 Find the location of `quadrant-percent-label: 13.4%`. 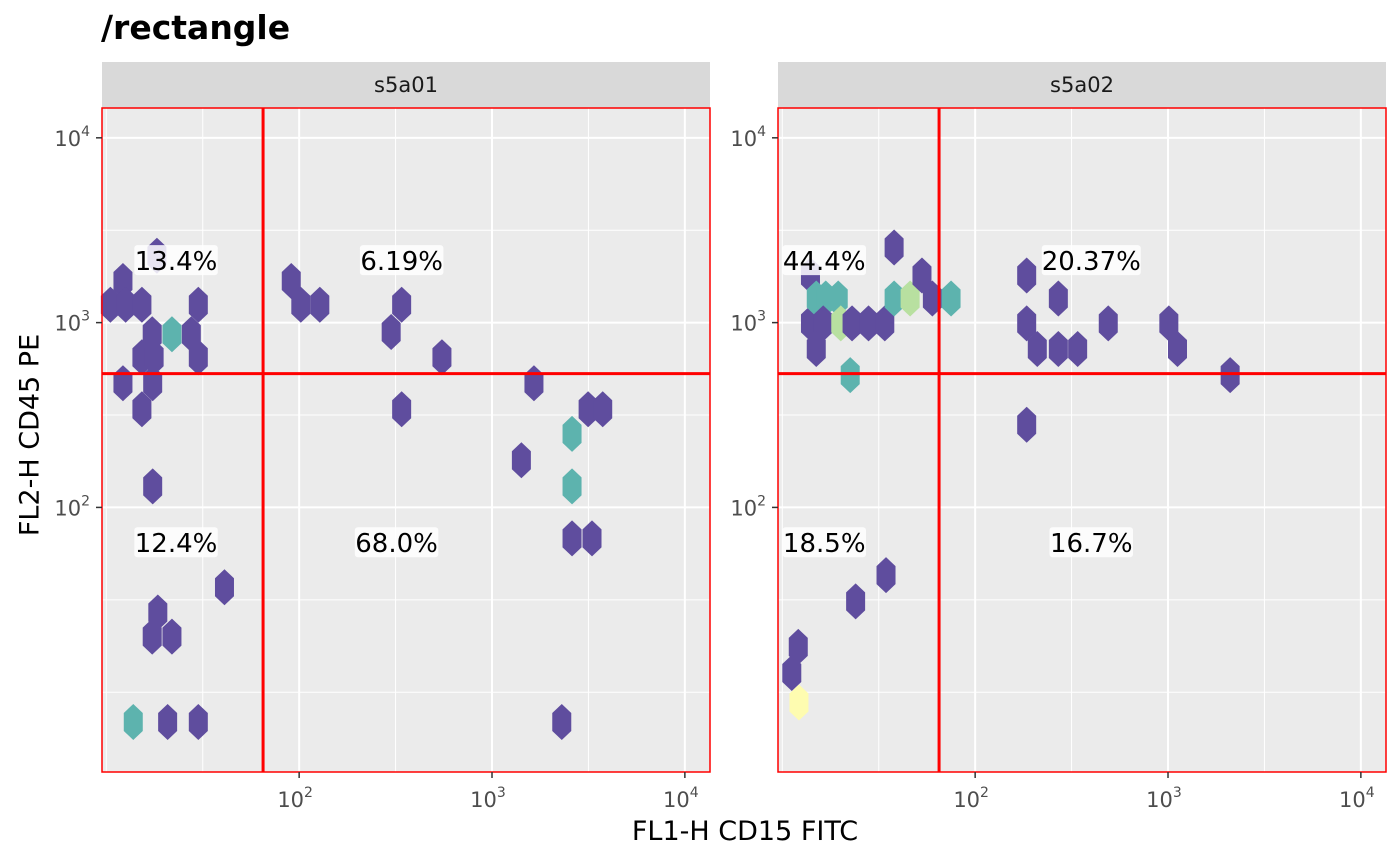

quadrant-percent-label: 13.4% is located at coordinates (176, 262).